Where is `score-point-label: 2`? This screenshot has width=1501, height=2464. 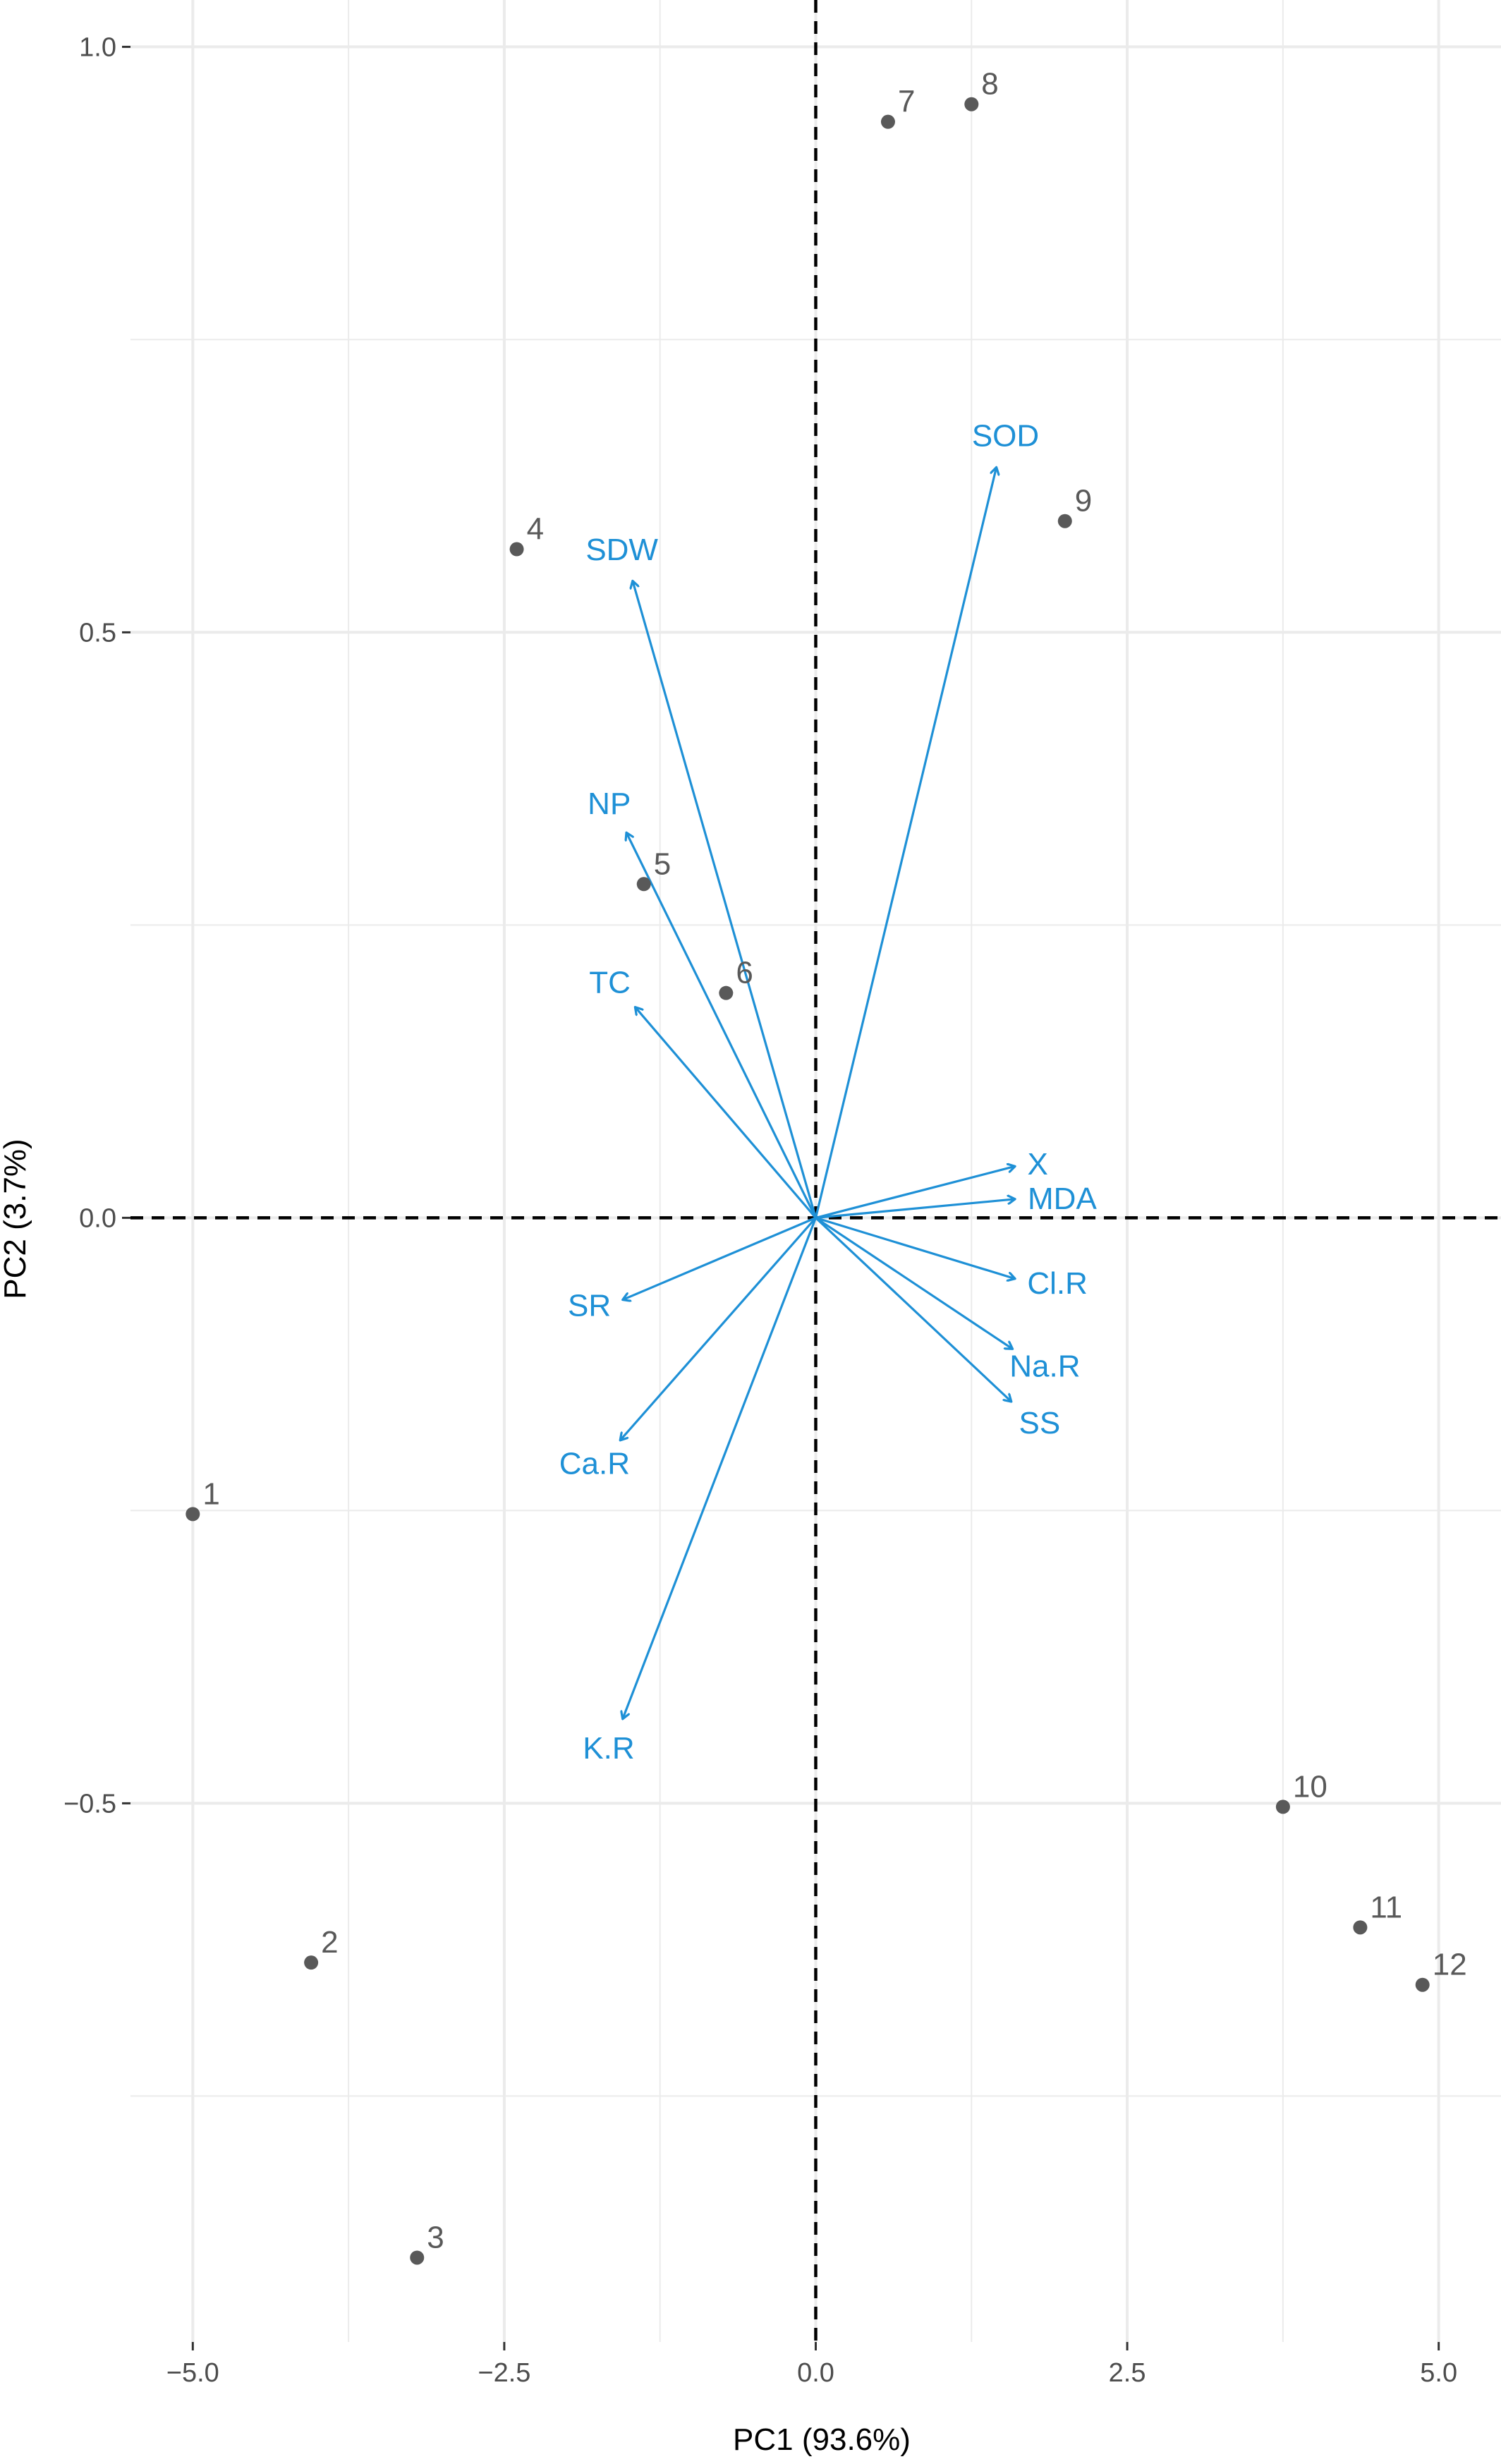 score-point-label: 2 is located at coordinates (329, 1943).